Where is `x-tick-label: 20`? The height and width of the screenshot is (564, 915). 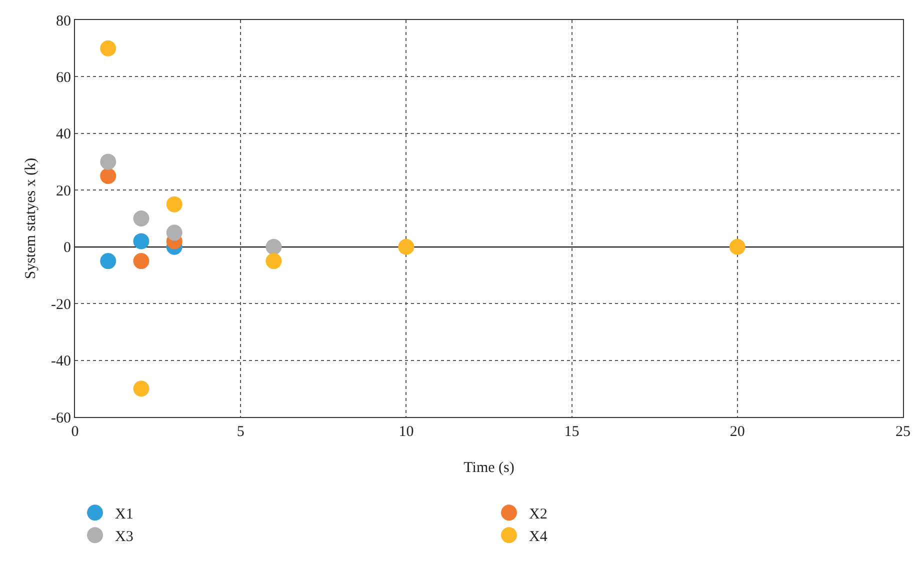 x-tick-label: 20 is located at coordinates (737, 432).